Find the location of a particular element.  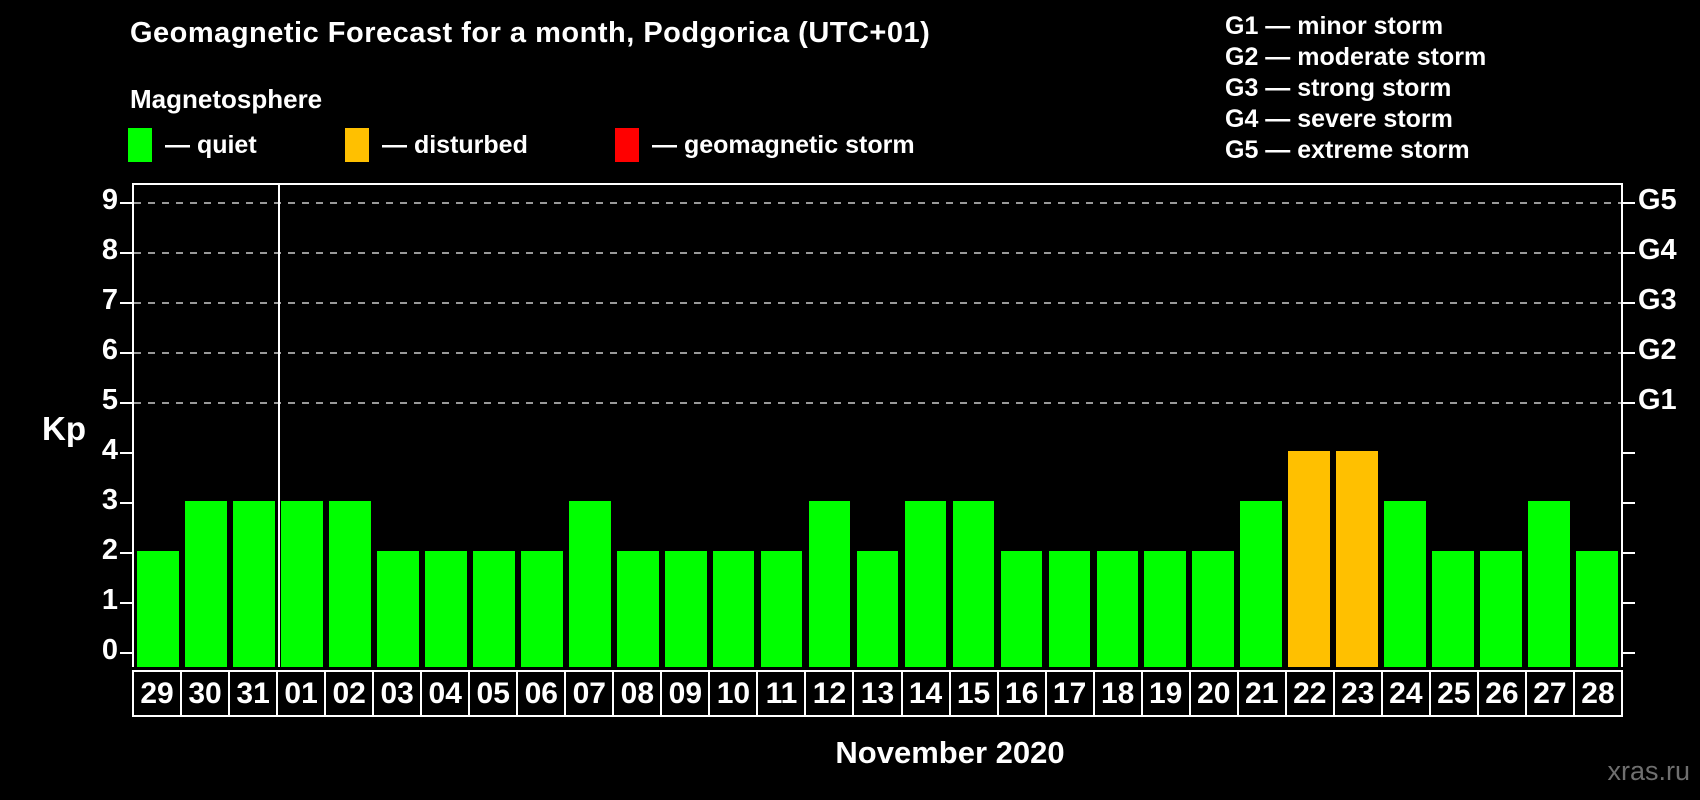

g-legend-row-g3: G3 — strong storm is located at coordinates (1338, 88).